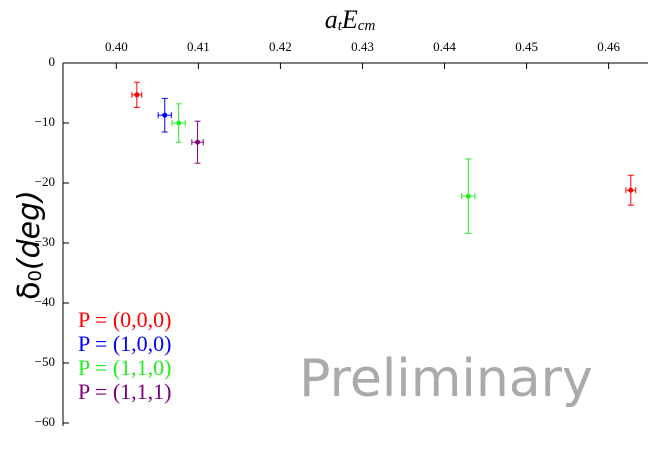 This screenshot has width=664, height=449. I want to click on y-tick-label: −10, so click(45, 121).